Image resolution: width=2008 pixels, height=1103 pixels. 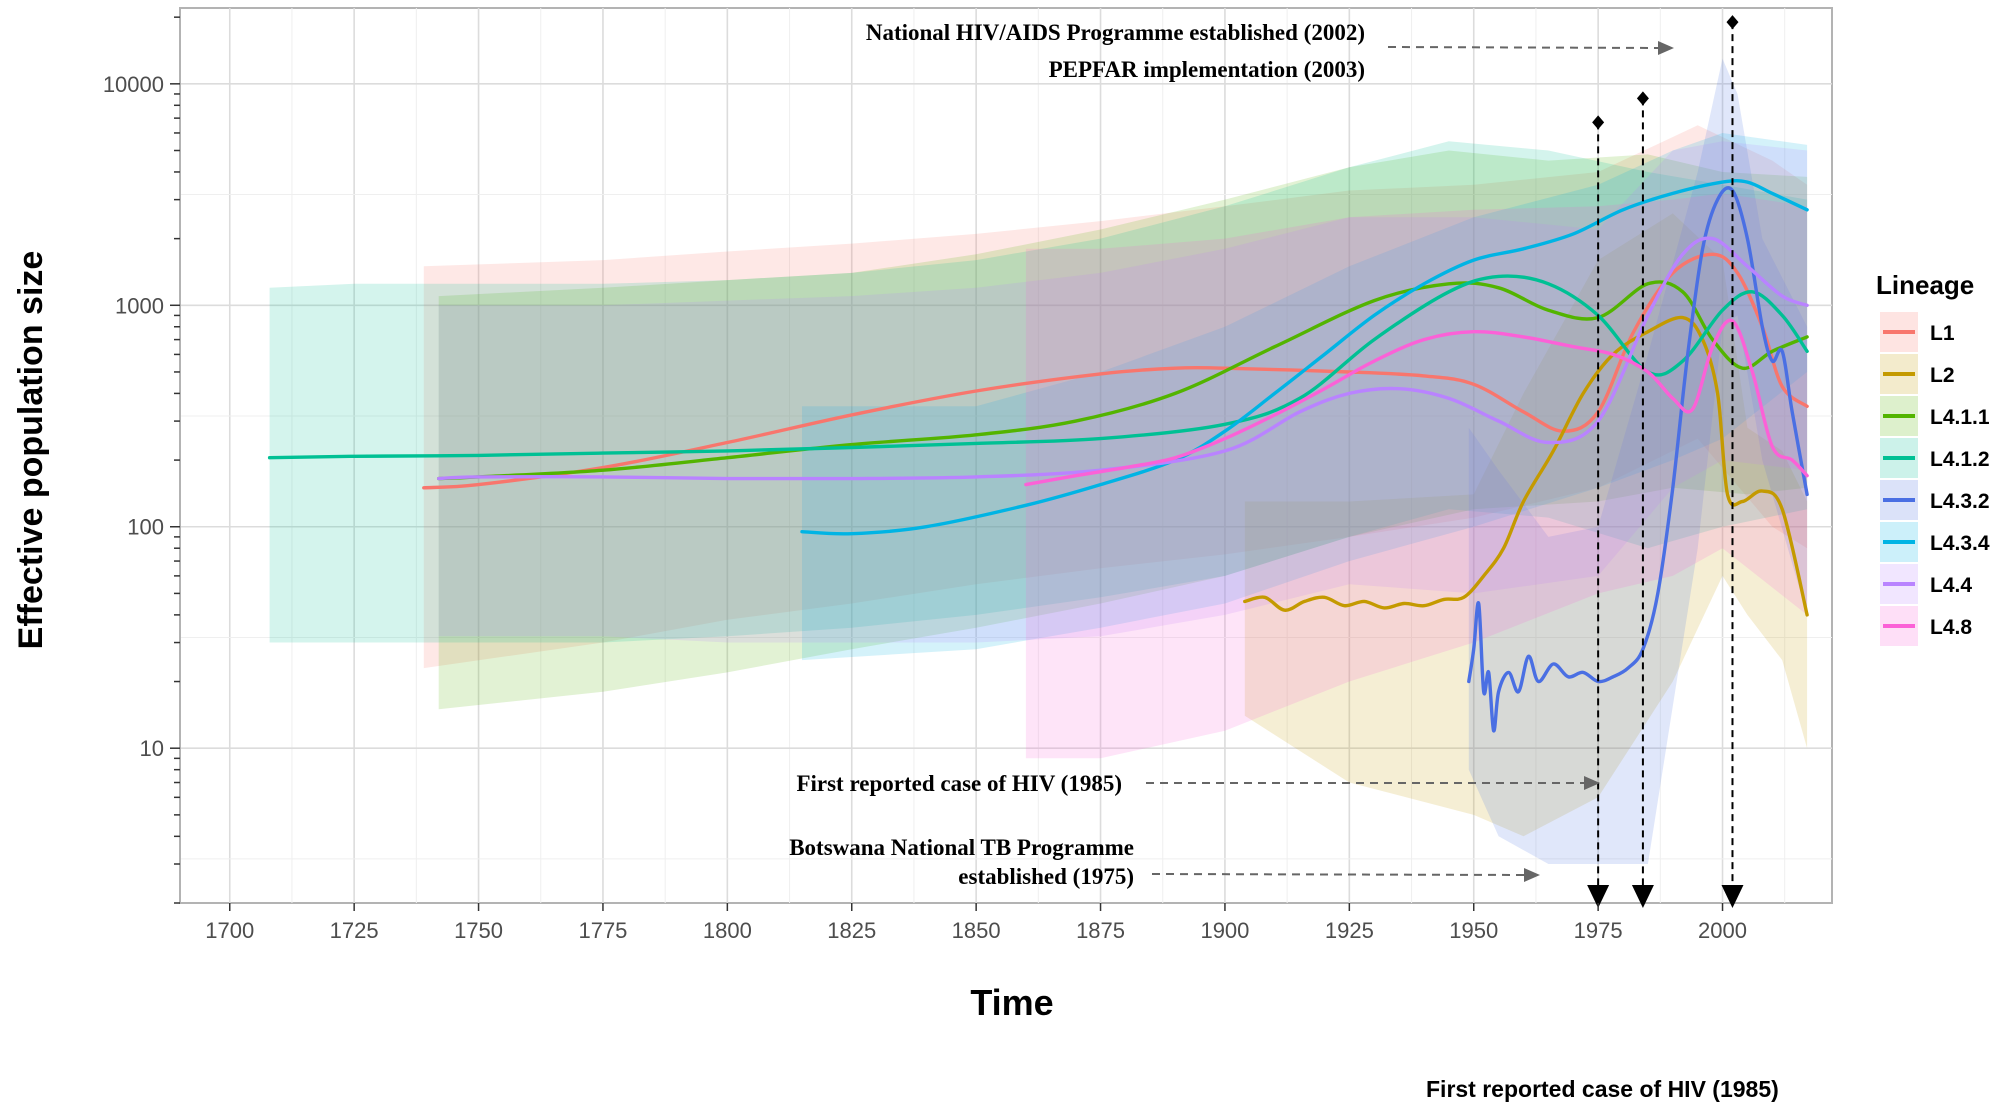 I want to click on legend-label: L4.8, so click(x=1951, y=627).